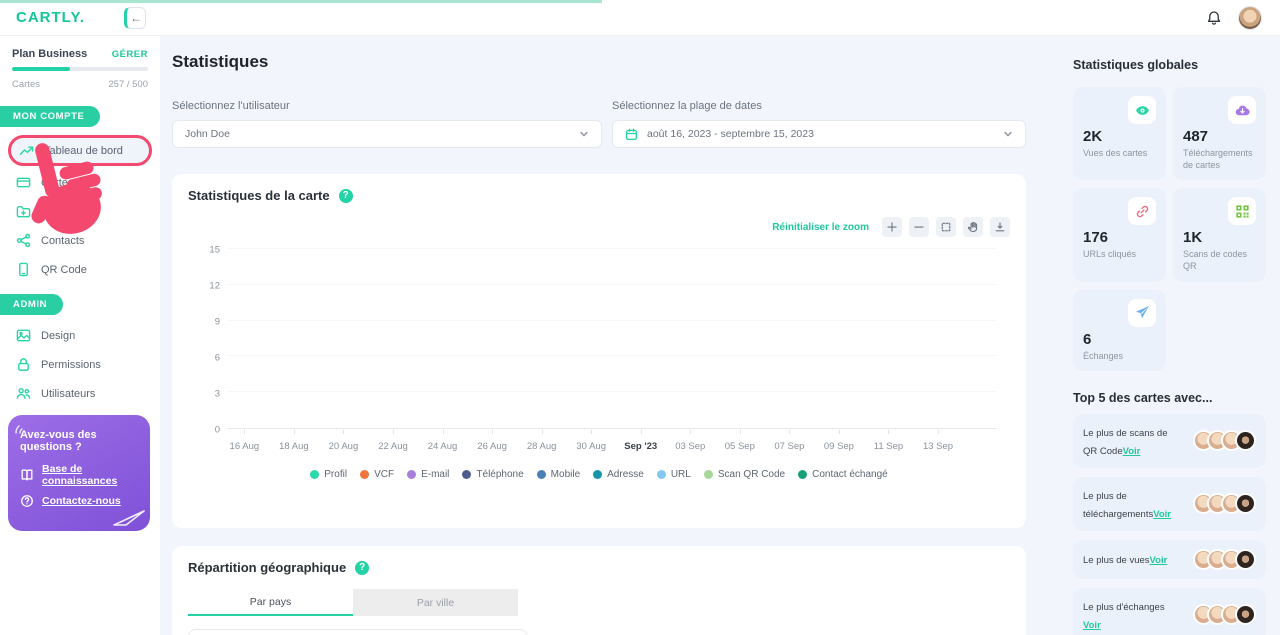  Describe the element at coordinates (820, 227) in the screenshot. I see `reset-zoom-button: Réinitialiser le zoom` at that location.